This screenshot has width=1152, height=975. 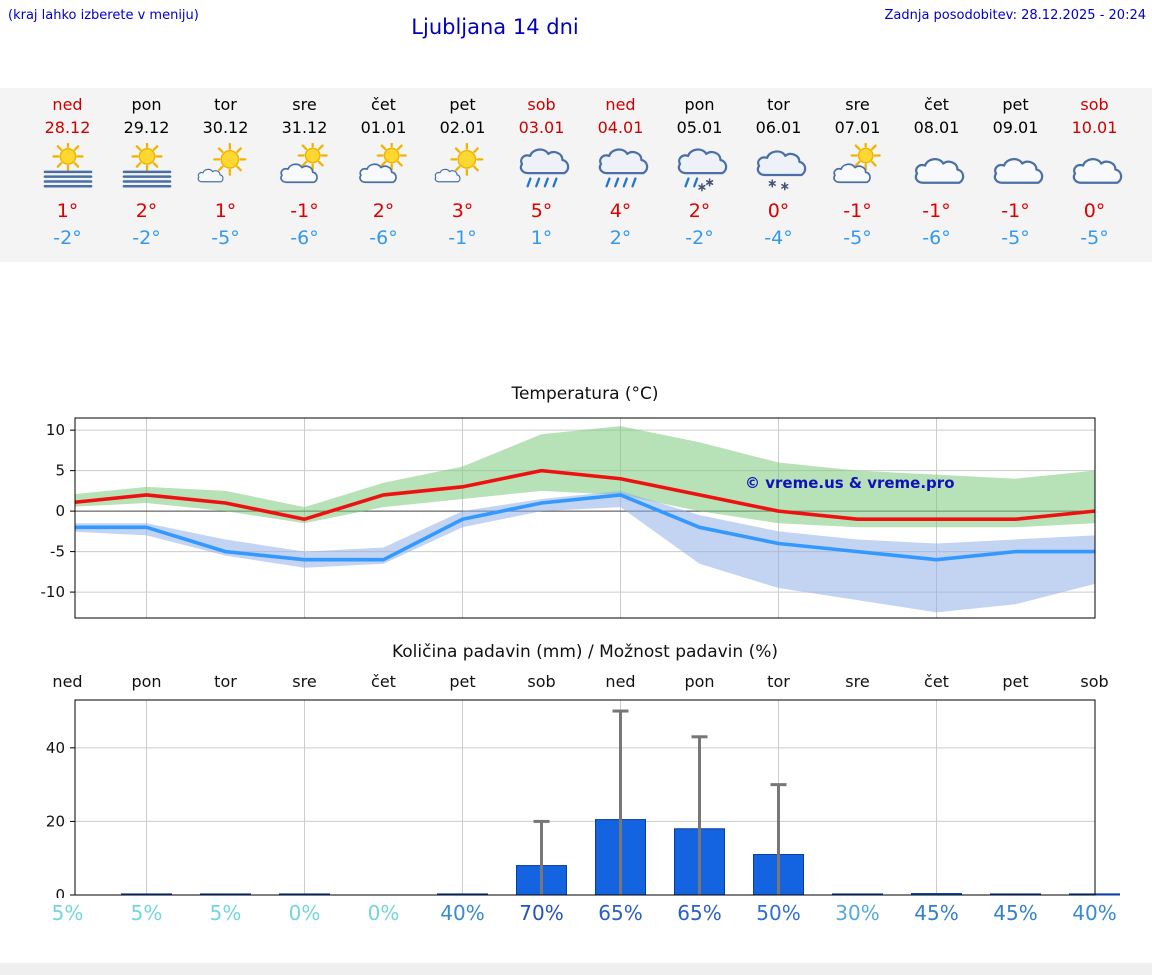 What do you see at coordinates (620, 211) in the screenshot?
I see `day-temp-max: 4°` at bounding box center [620, 211].